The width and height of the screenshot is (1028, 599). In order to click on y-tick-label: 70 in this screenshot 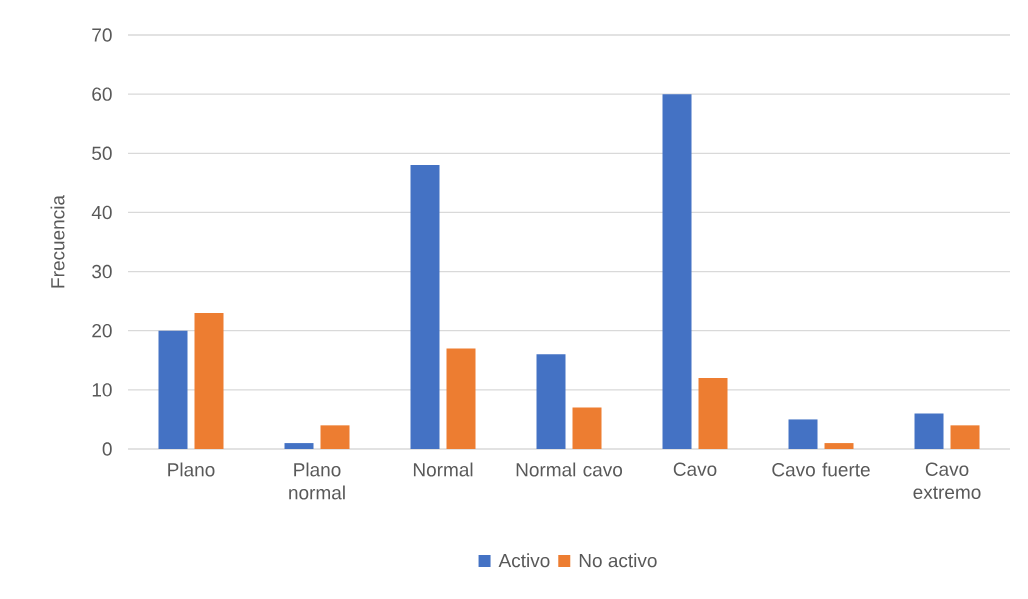, I will do `click(102, 35)`.